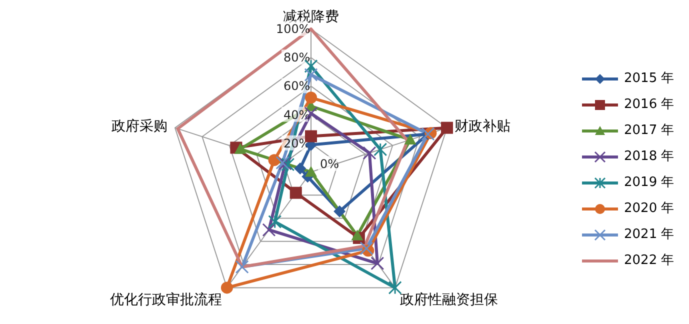 This screenshot has height=324, width=689. I want to click on legend-label: 2022 年, so click(649, 261).